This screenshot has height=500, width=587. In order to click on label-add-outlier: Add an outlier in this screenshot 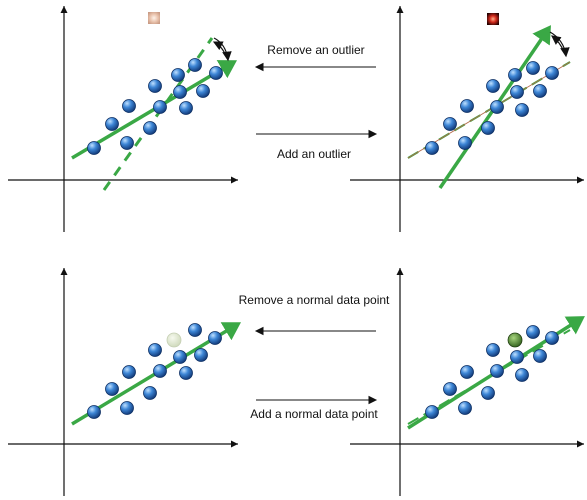, I will do `click(314, 154)`.